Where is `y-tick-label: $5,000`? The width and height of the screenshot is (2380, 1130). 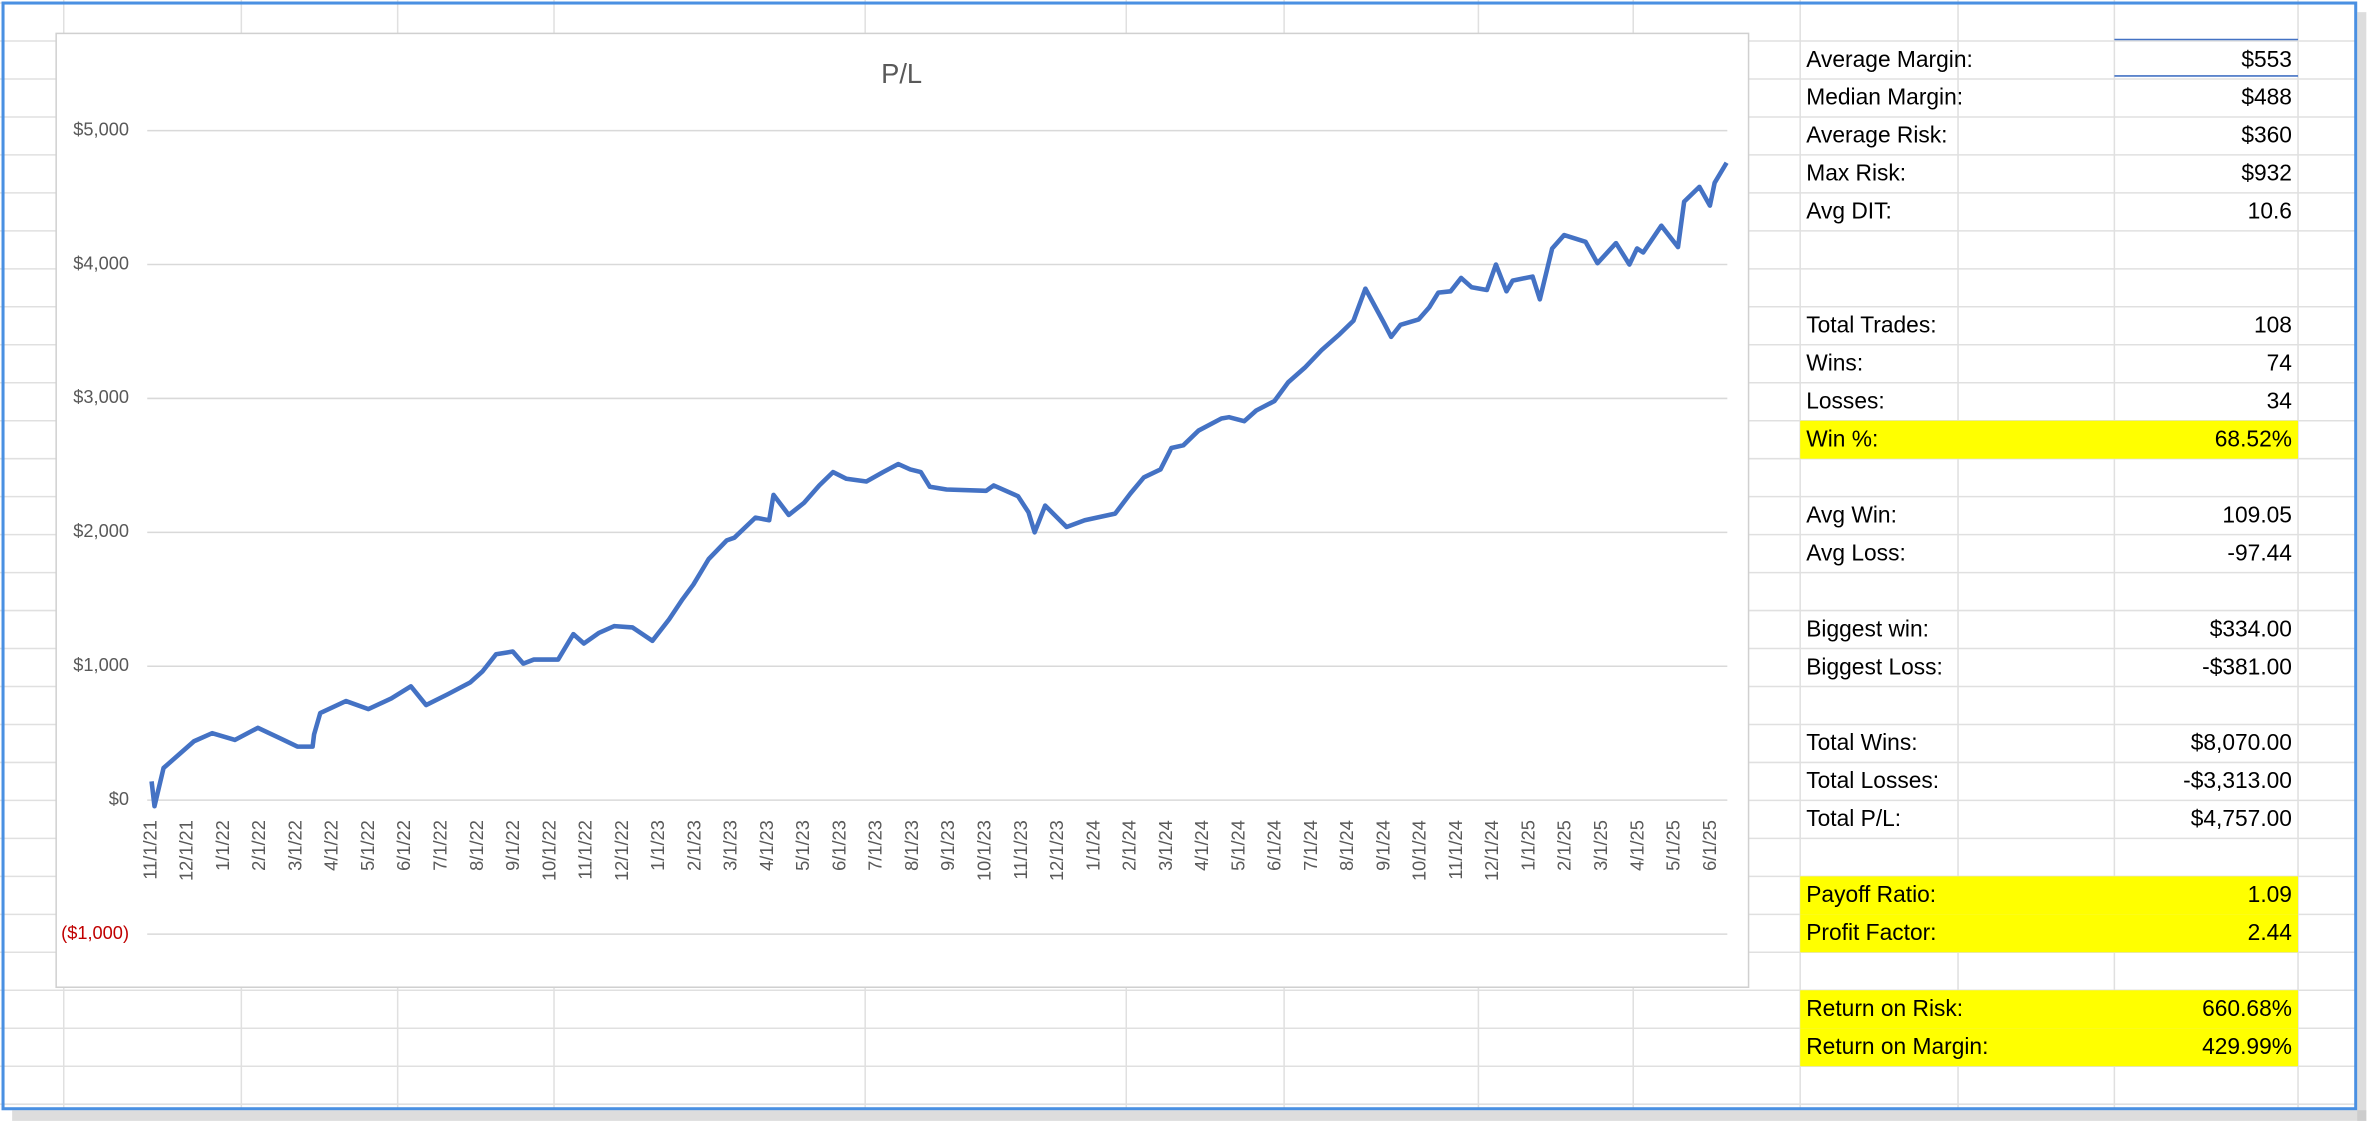
y-tick-label: $5,000 is located at coordinates (101, 129).